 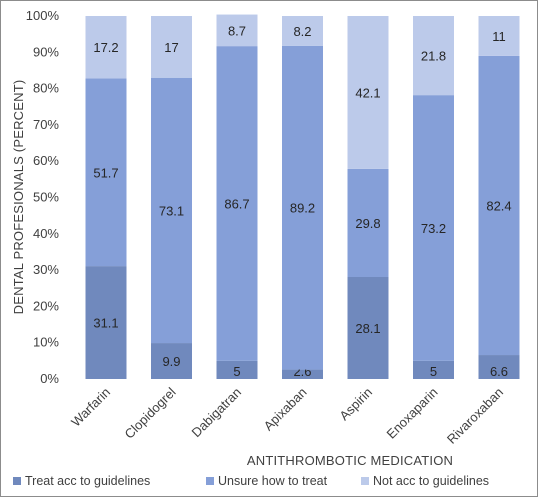 I want to click on data-label: 29.8, so click(x=367, y=223).